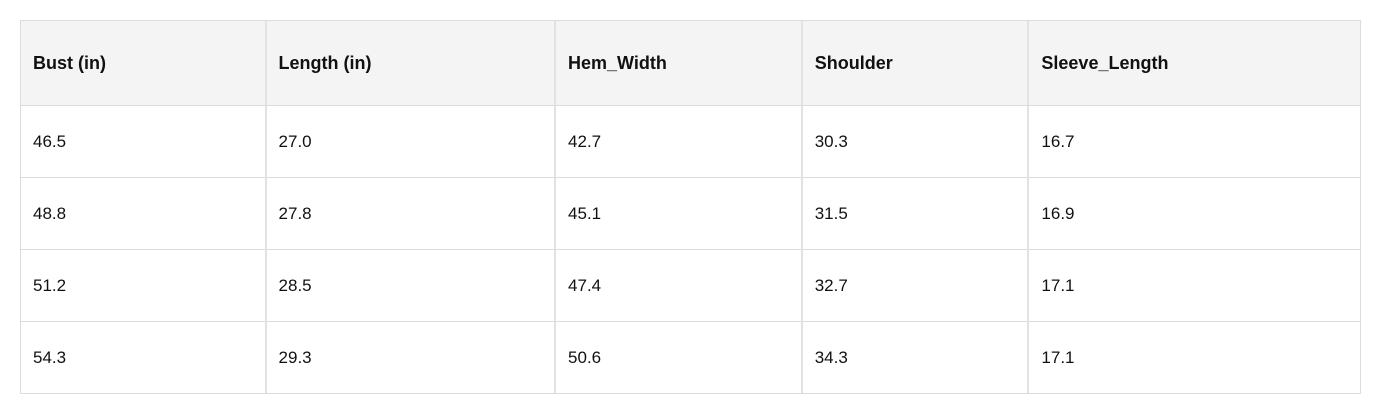  What do you see at coordinates (916, 214) in the screenshot?
I see `table-cell: 31.5` at bounding box center [916, 214].